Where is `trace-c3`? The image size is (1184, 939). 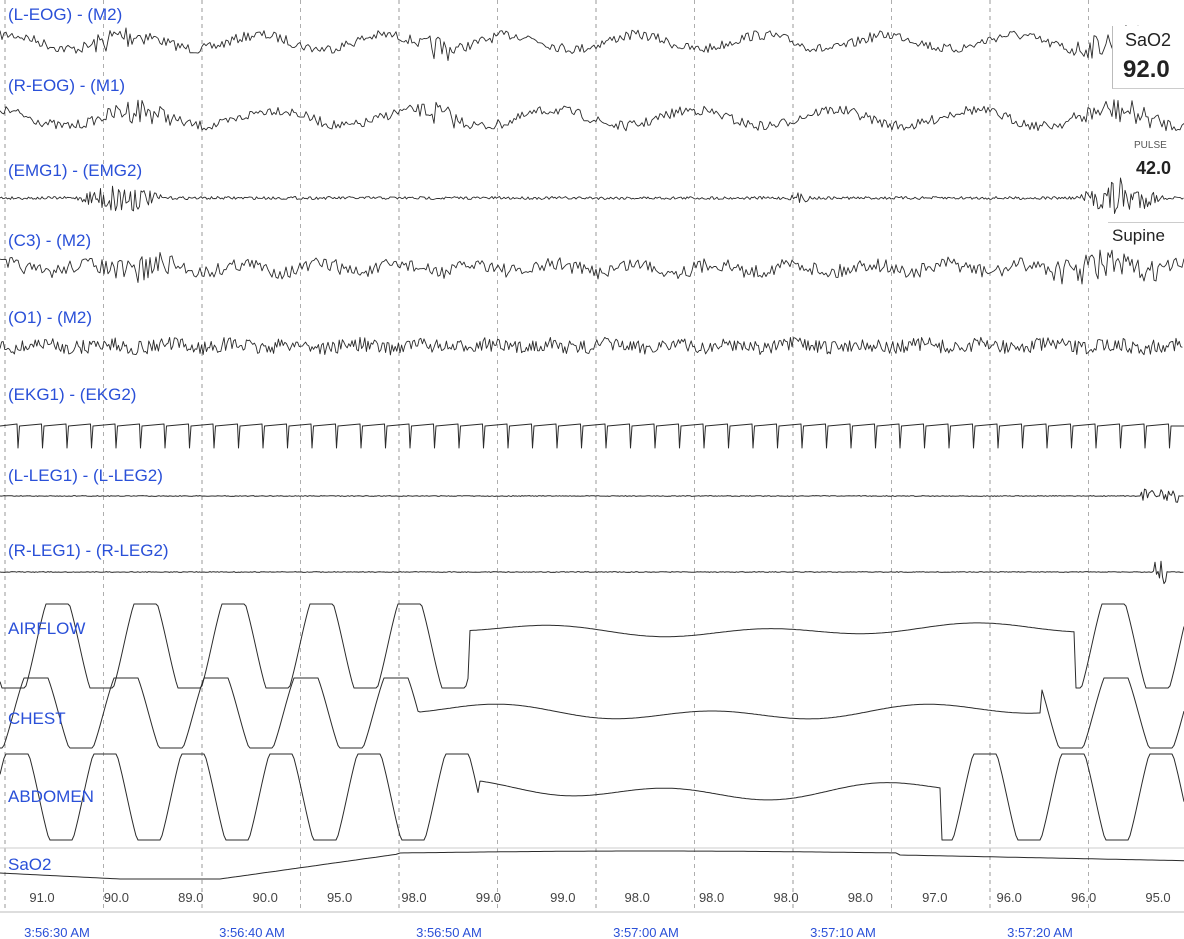
trace-c3 is located at coordinates (592, 267).